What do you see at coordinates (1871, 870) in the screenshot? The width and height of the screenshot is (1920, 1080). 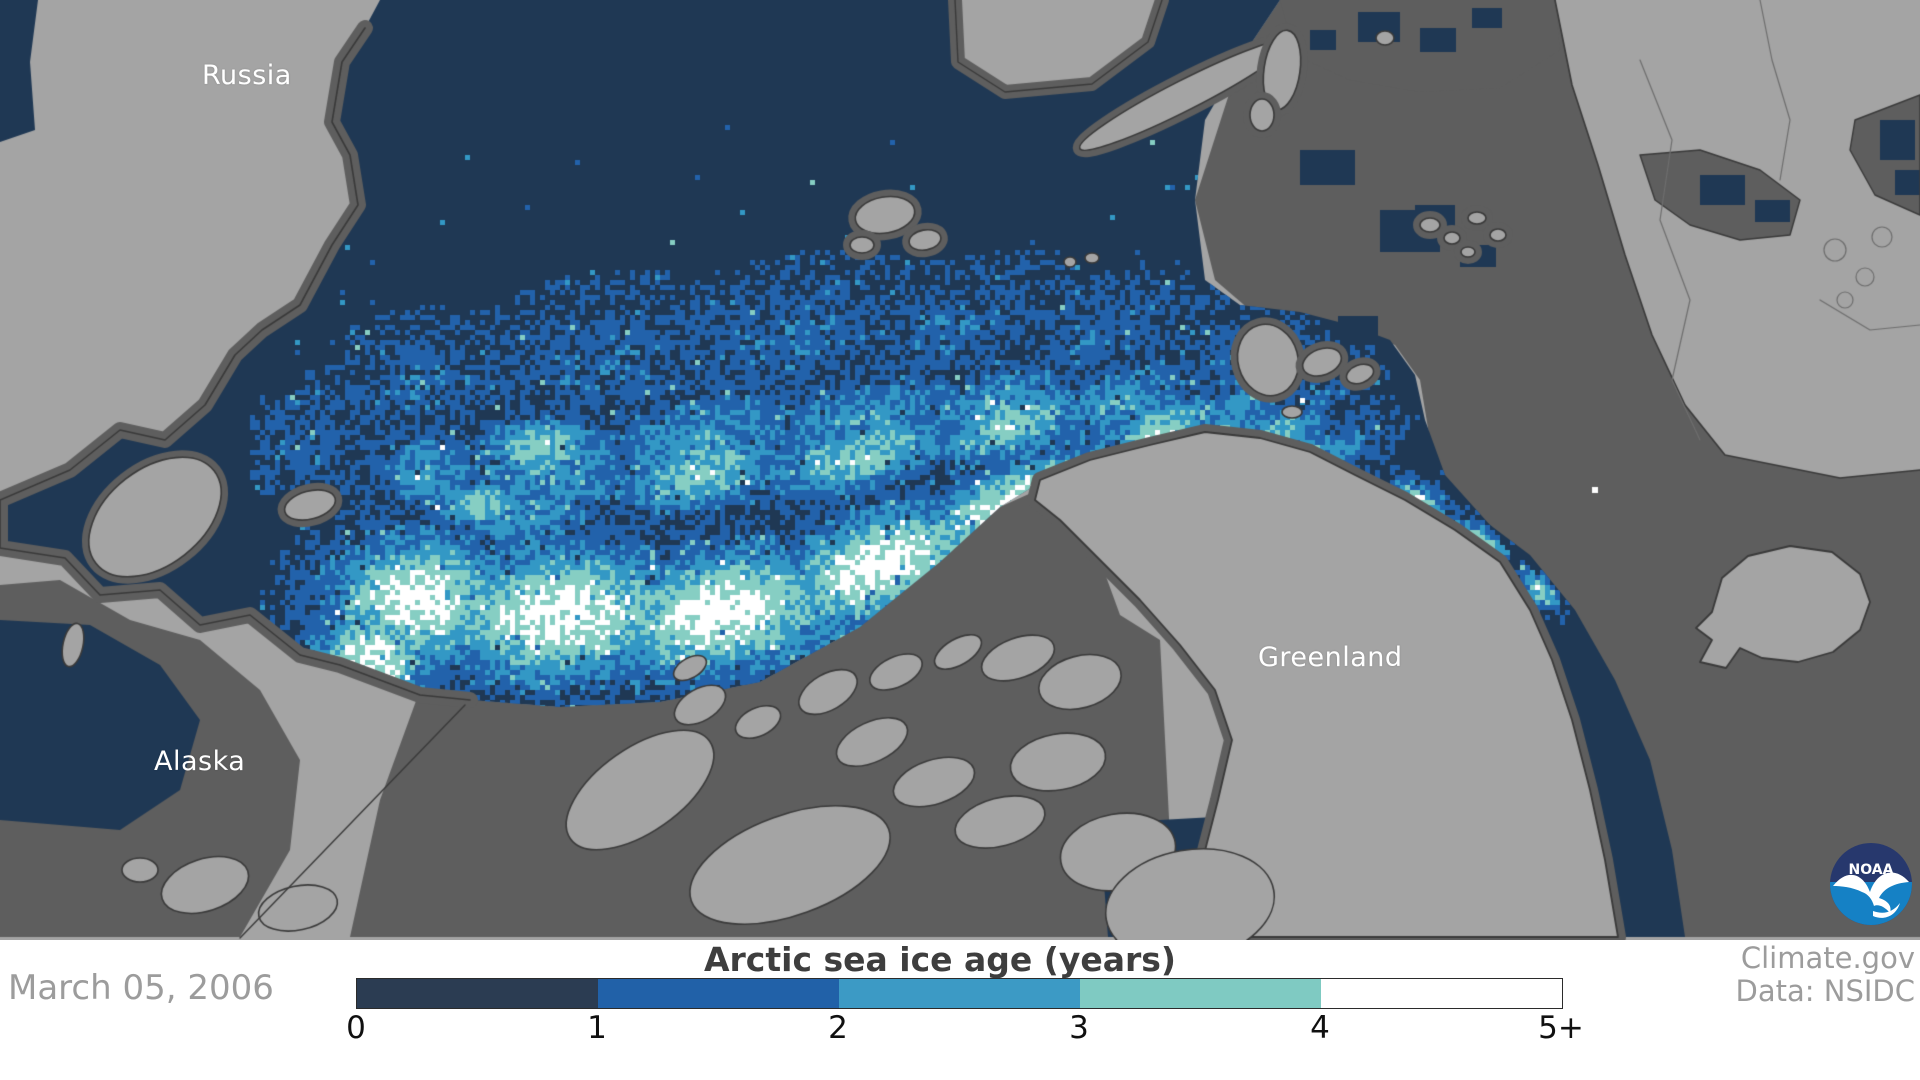 I see `noaa-logo-text: NOAA` at bounding box center [1871, 870].